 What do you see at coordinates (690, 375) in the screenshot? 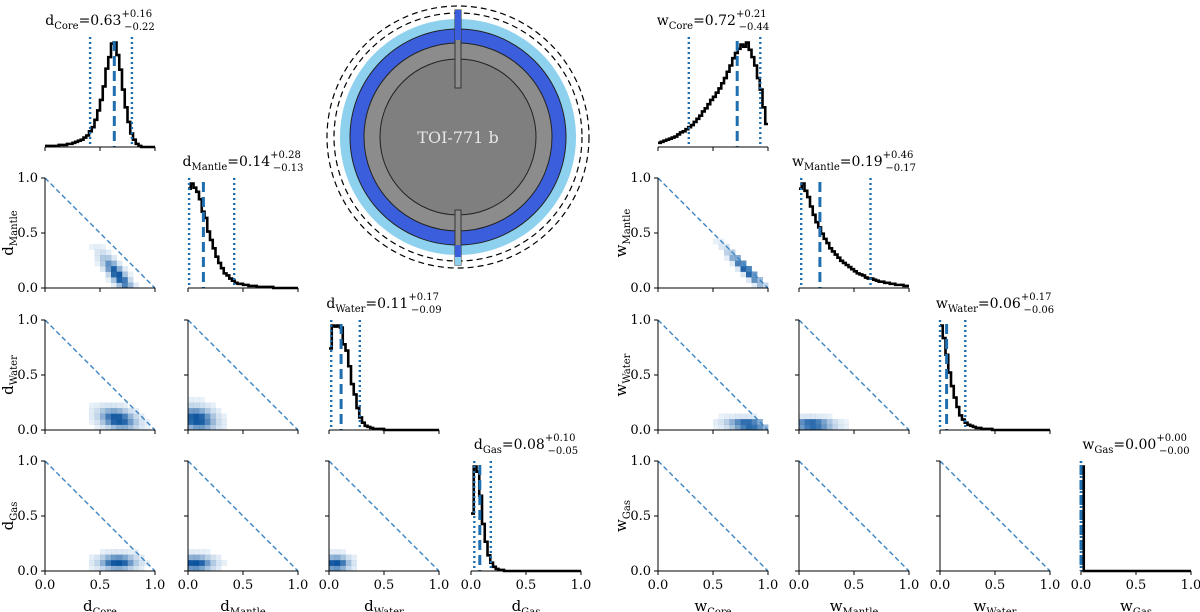
I see `panel-w-core-water: 0.0 0.5 1.0 wWater` at bounding box center [690, 375].